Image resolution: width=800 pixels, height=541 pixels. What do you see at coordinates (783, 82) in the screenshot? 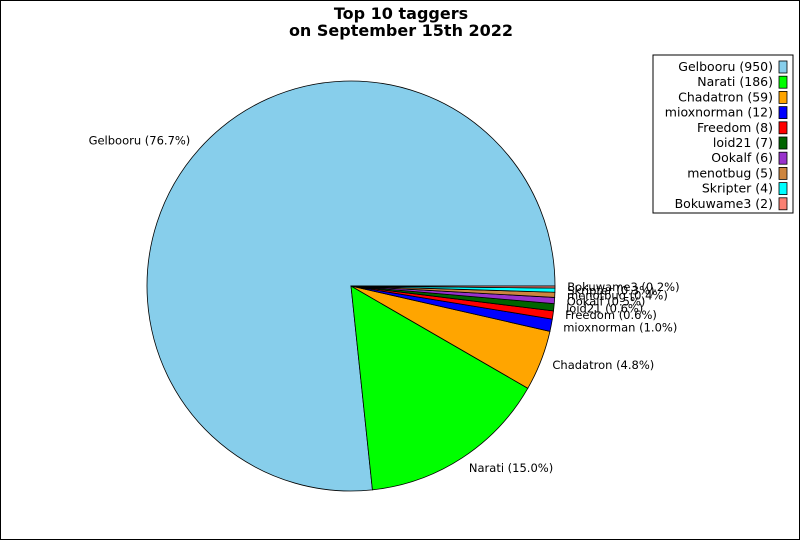
I see `legend-swatch-narati` at bounding box center [783, 82].